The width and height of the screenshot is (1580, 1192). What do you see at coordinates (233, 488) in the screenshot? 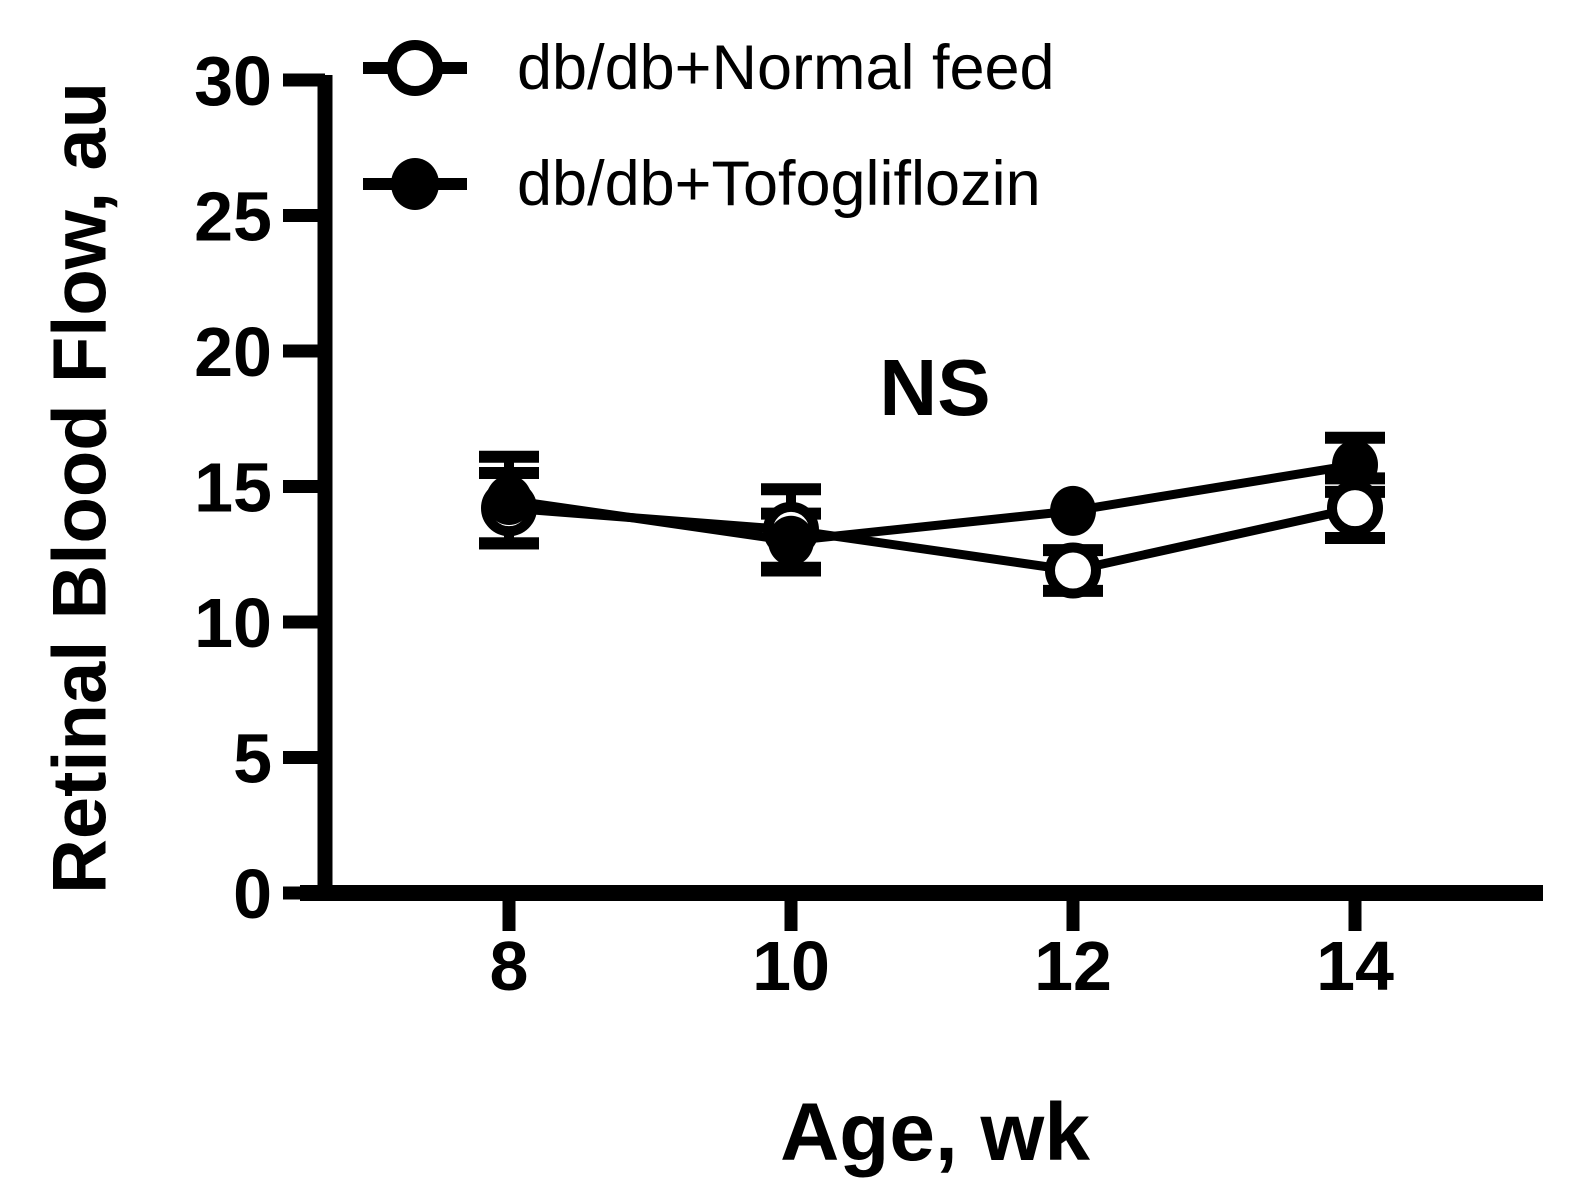
I see `y-tick-label: 15` at bounding box center [233, 488].